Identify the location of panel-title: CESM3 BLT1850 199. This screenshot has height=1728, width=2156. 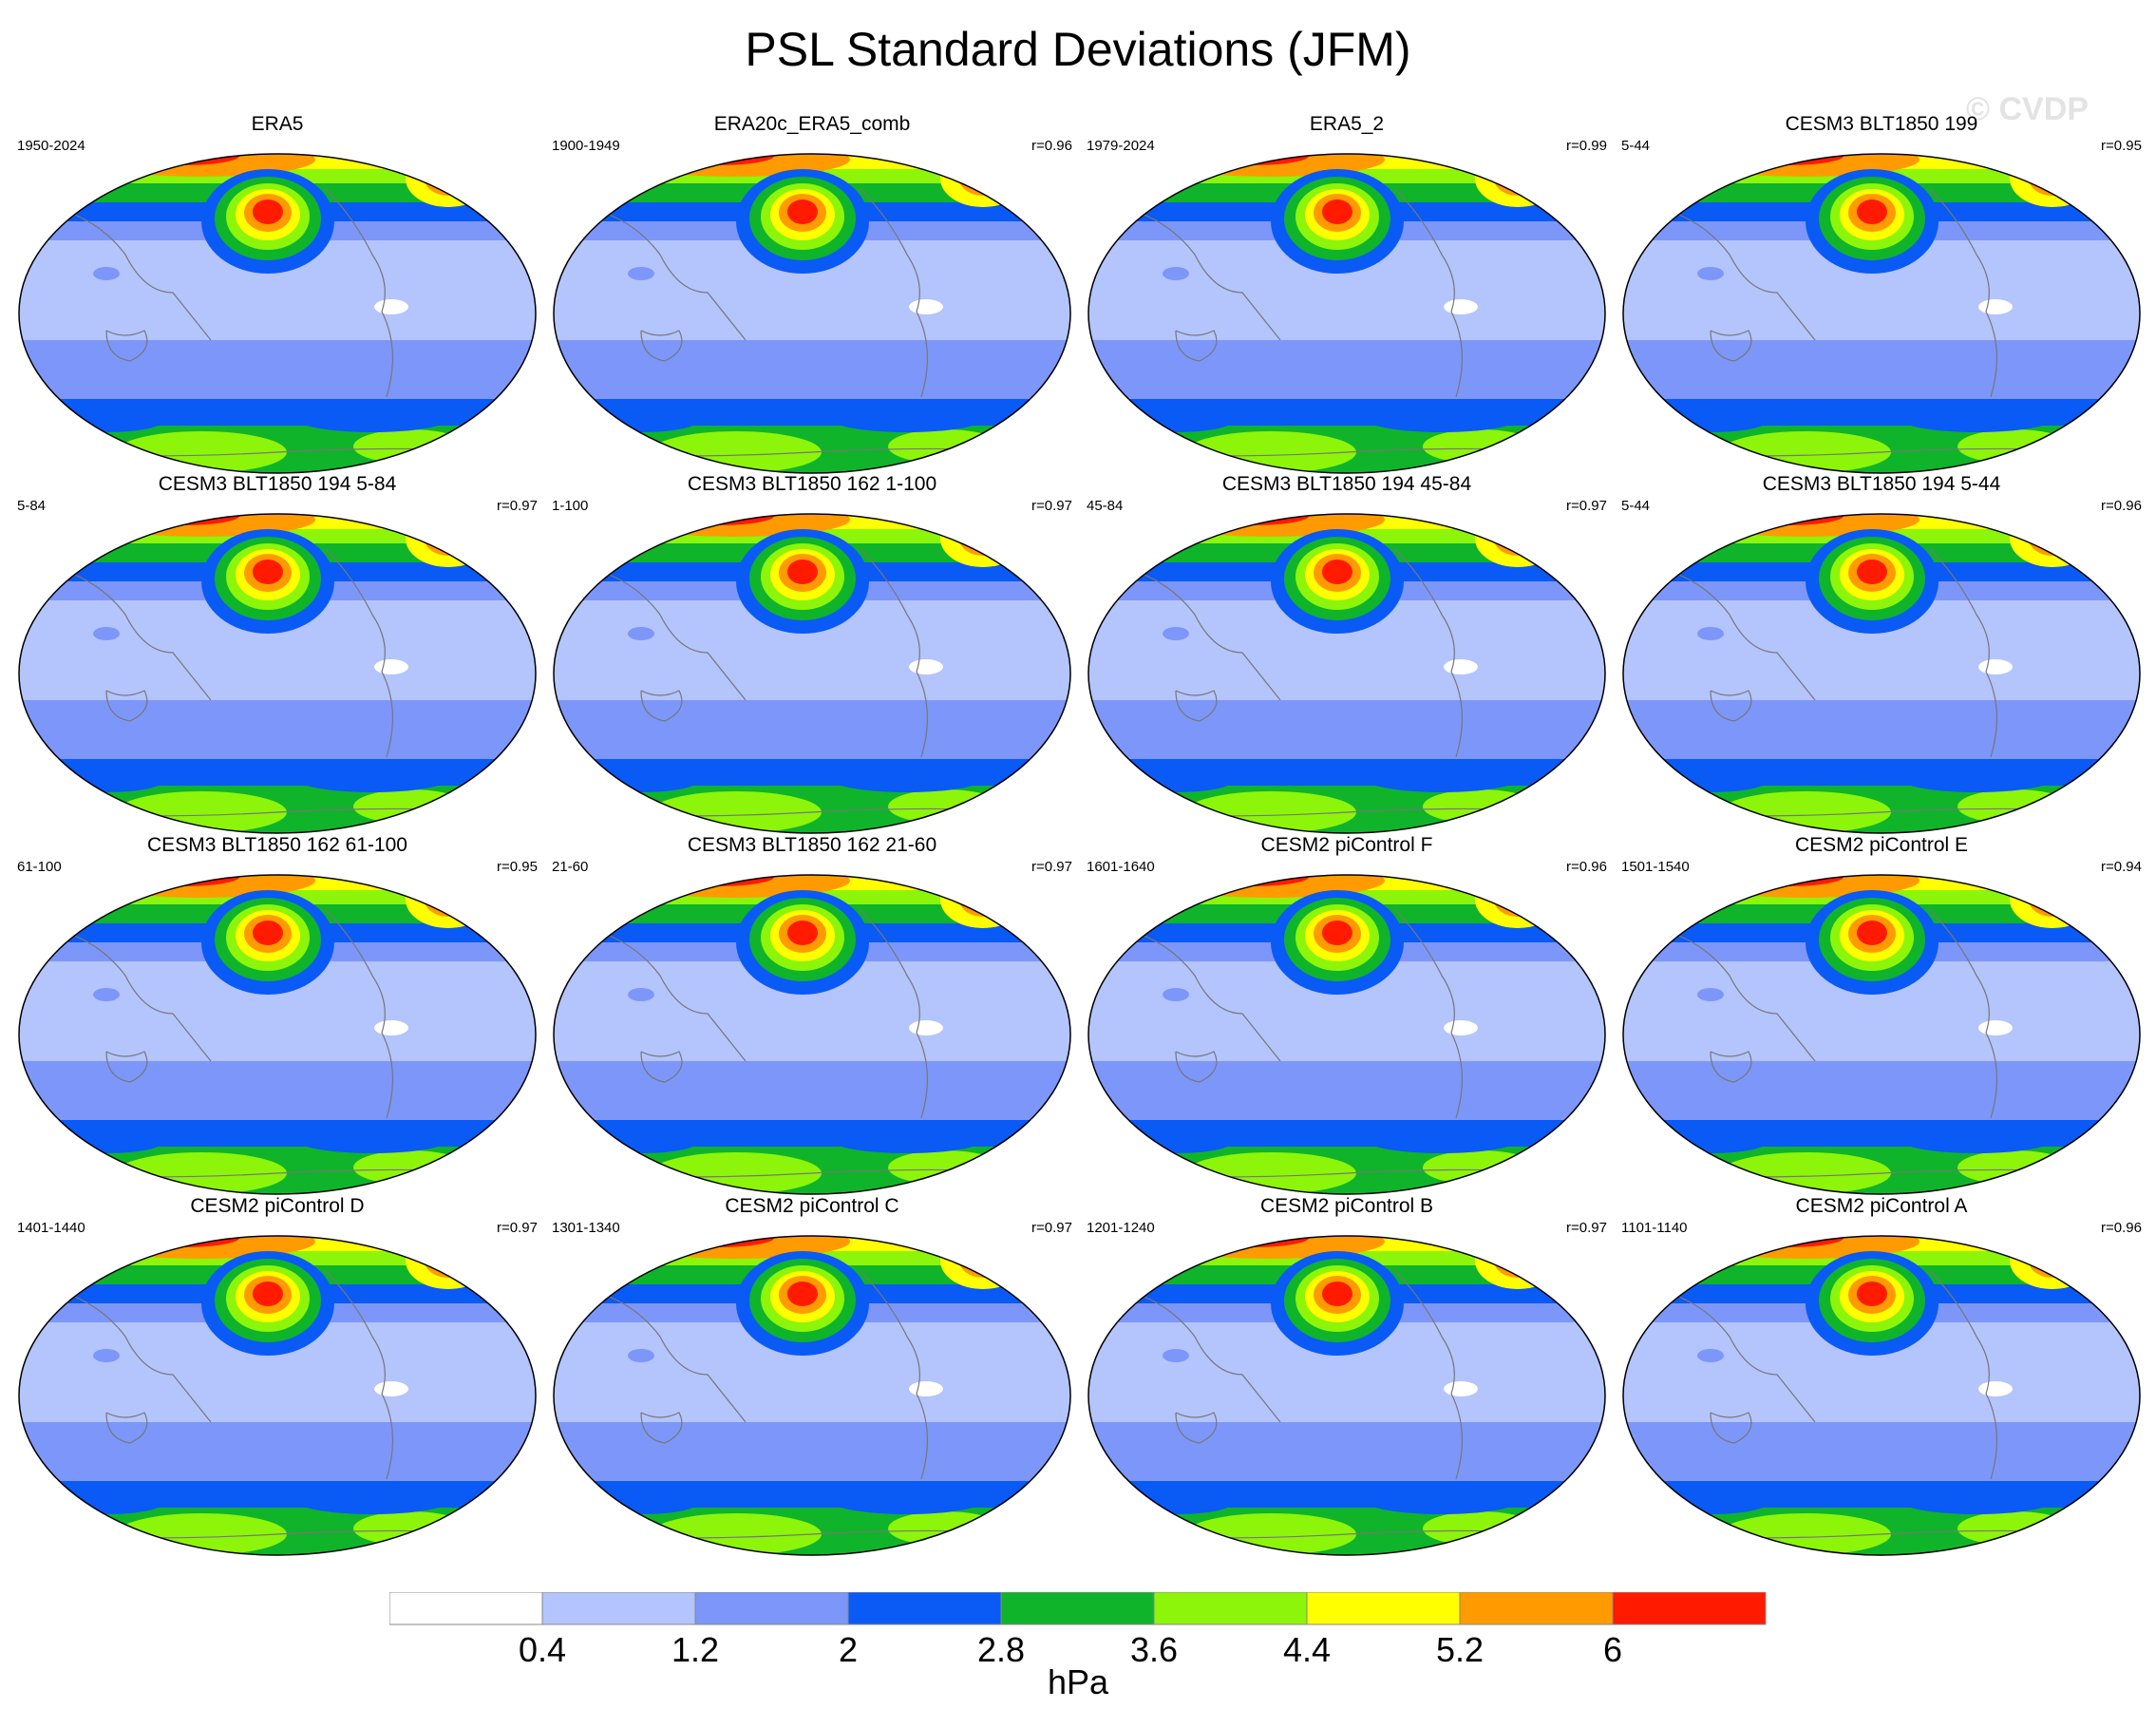
(1882, 124).